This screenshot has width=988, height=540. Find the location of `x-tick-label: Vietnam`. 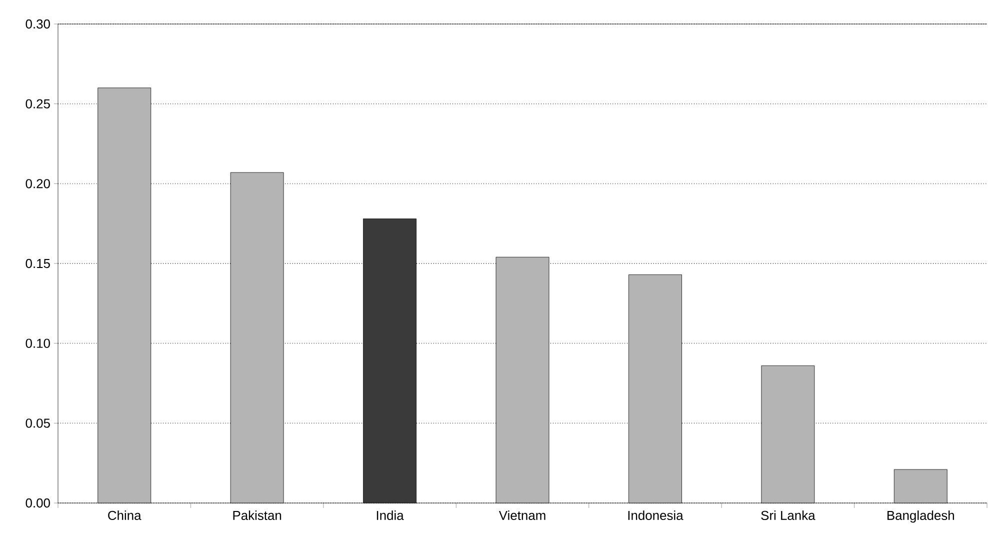

x-tick-label: Vietnam is located at coordinates (522, 515).